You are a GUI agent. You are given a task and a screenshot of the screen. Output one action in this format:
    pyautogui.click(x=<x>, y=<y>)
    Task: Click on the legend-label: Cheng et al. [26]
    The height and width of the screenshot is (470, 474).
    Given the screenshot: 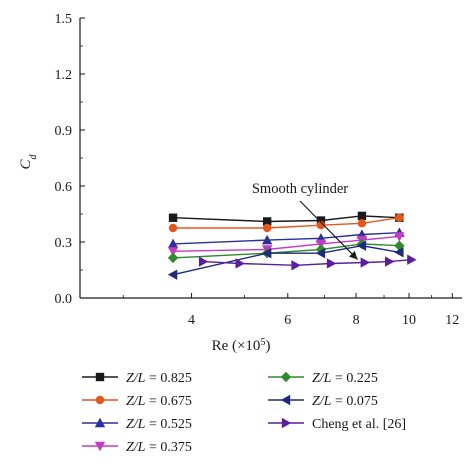 What is the action you would take?
    pyautogui.click(x=359, y=424)
    